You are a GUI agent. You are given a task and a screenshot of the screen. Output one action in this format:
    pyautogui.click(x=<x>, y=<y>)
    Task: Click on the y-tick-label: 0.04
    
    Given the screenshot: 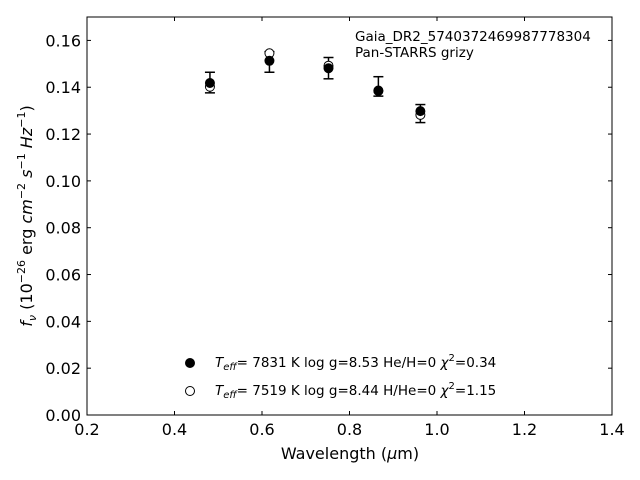 What is the action you would take?
    pyautogui.click(x=63, y=321)
    